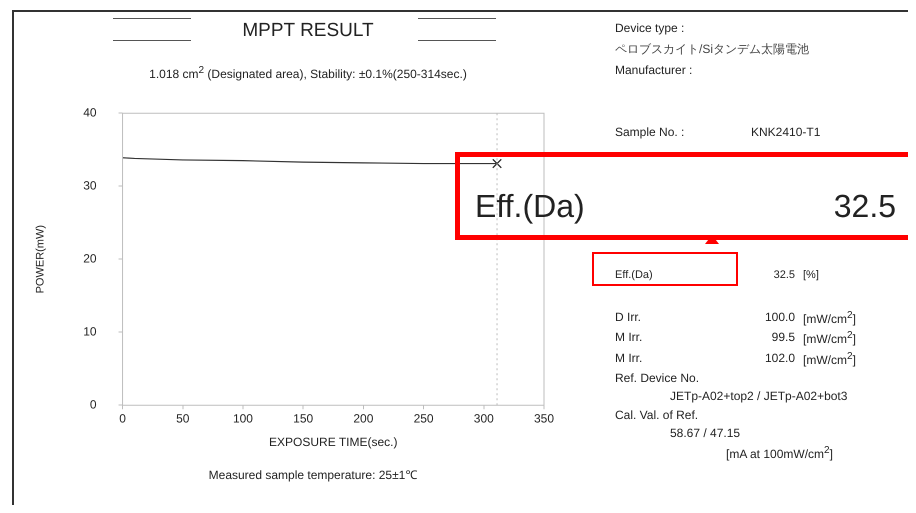  Describe the element at coordinates (653, 70) in the screenshot. I see `text: Manufacturer :` at that location.